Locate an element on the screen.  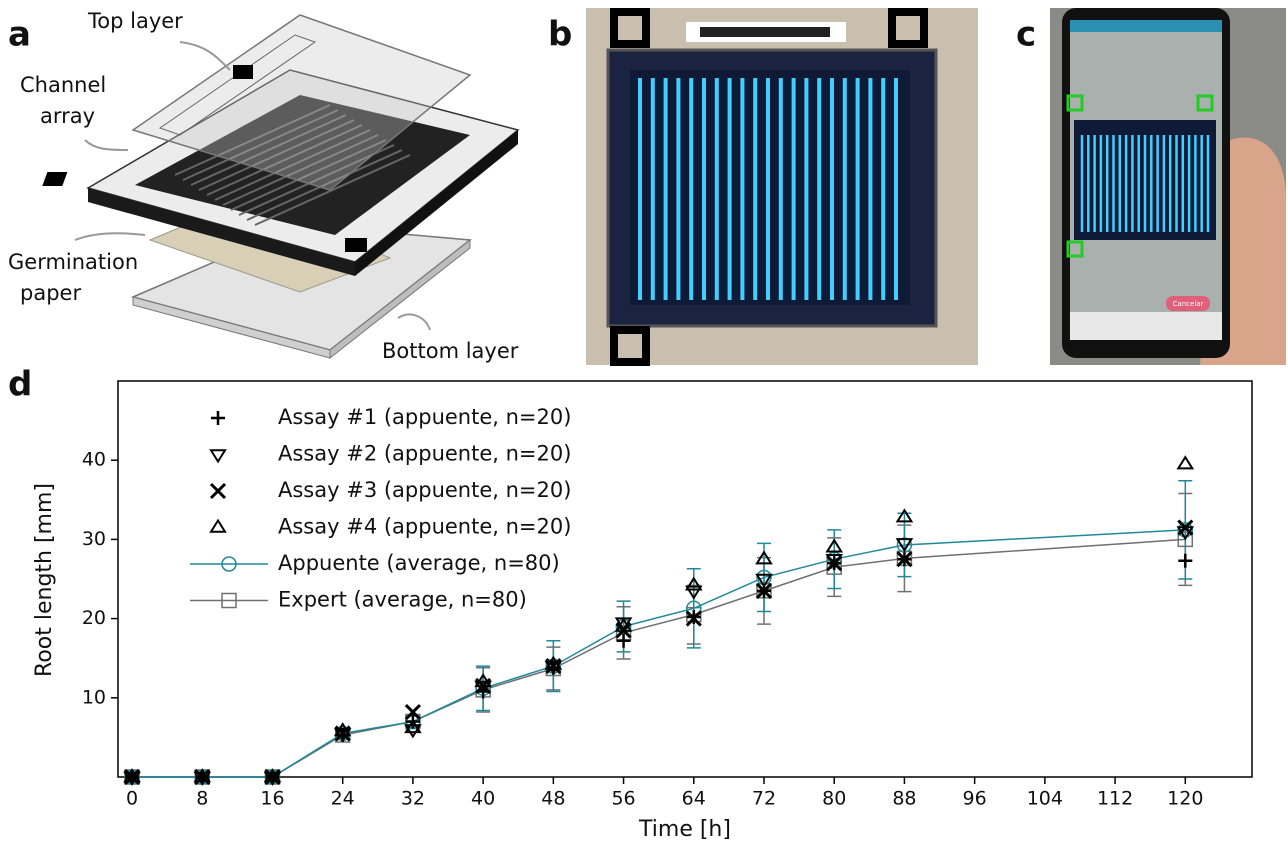
x-tick-label: 48 is located at coordinates (553, 799).